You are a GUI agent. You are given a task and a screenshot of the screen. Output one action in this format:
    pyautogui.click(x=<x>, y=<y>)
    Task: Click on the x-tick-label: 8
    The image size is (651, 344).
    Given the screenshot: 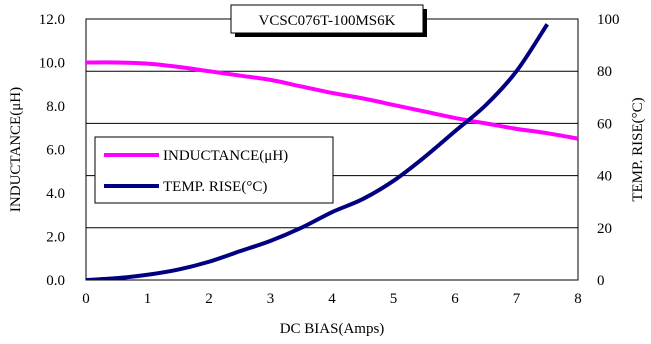 What is the action you would take?
    pyautogui.click(x=578, y=299)
    